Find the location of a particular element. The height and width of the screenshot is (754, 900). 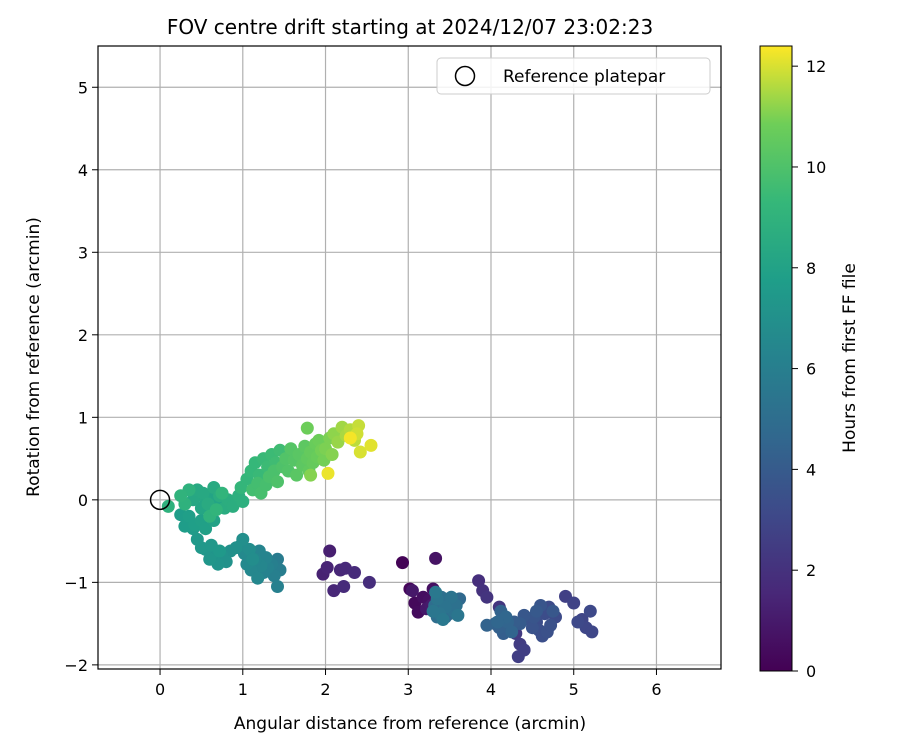

y-tick-label: 2 is located at coordinates (83, 335).